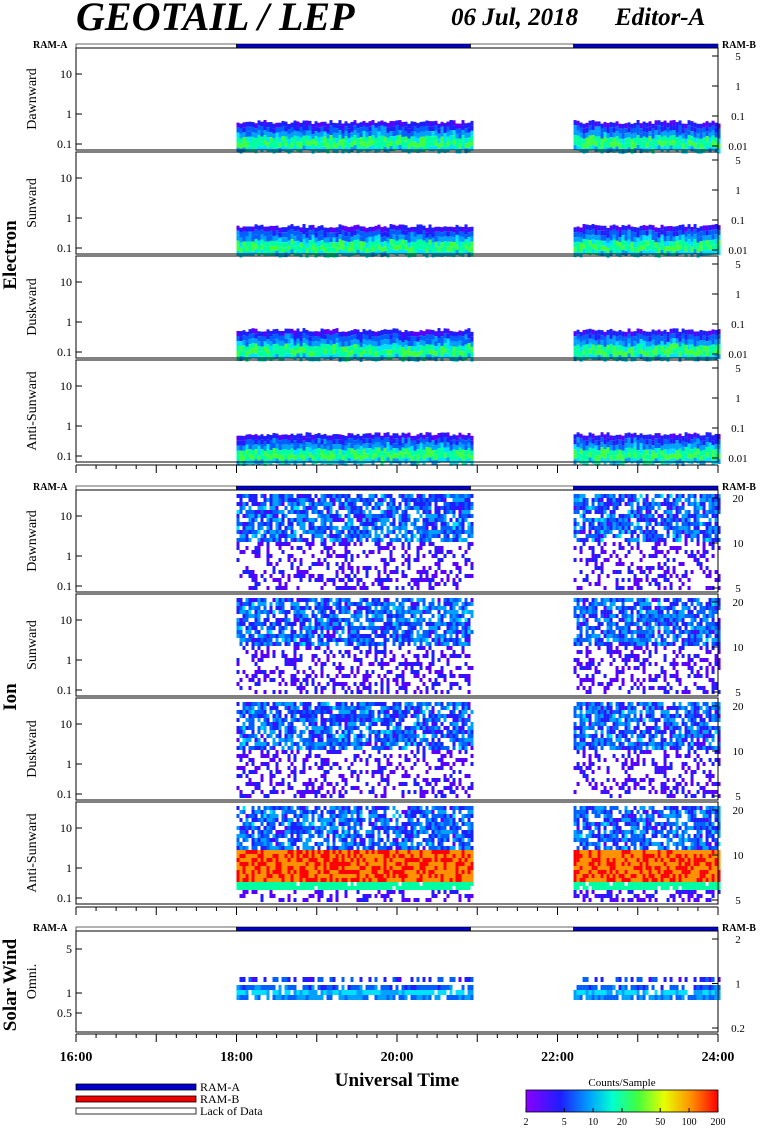 This screenshot has height=1128, width=762. What do you see at coordinates (215, 19) in the screenshot?
I see `figure-title: GEOTAIL / LEP` at bounding box center [215, 19].